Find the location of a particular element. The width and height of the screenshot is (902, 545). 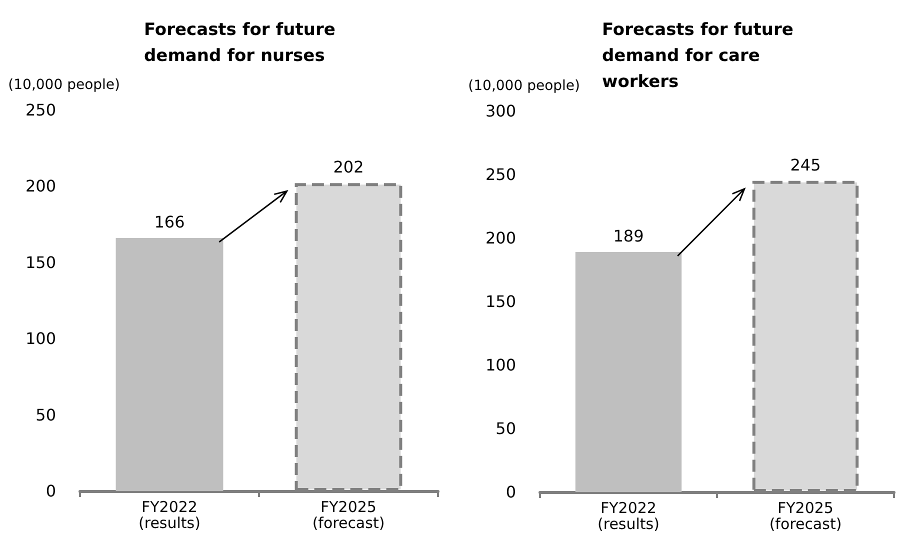

data-label: 202 is located at coordinates (348, 167).